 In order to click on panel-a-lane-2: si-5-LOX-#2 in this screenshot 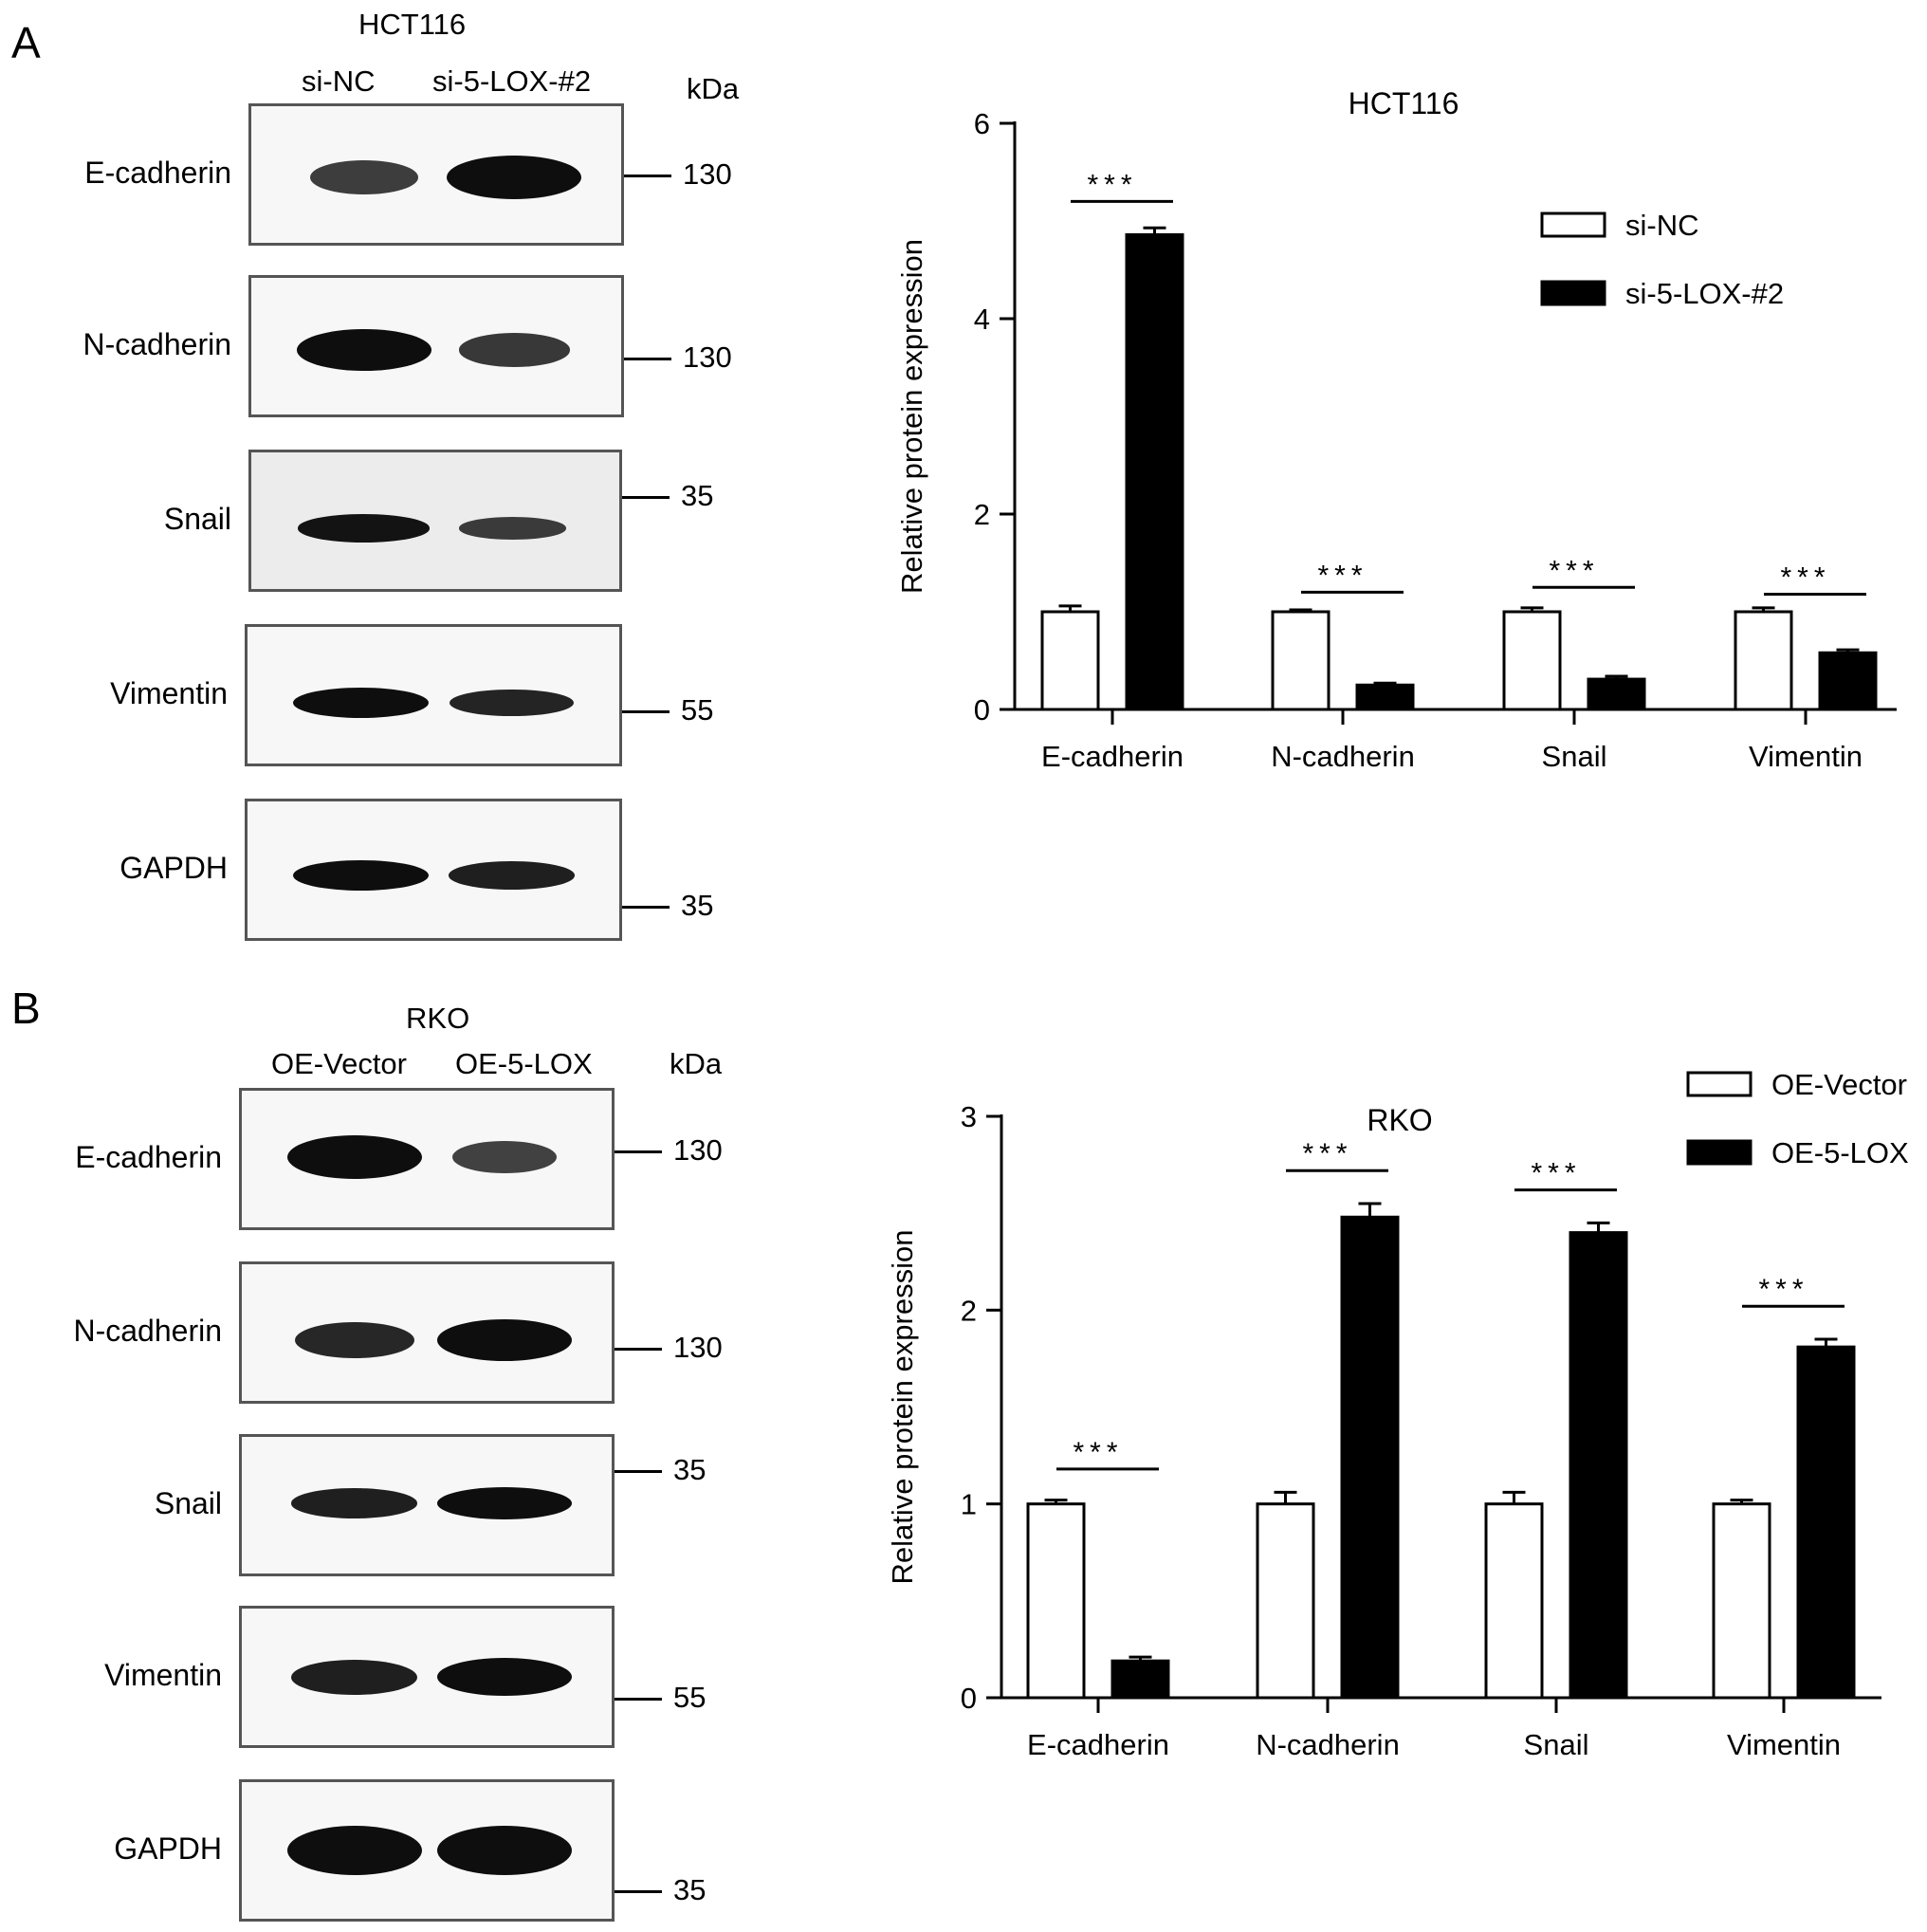, I will do `click(512, 81)`.